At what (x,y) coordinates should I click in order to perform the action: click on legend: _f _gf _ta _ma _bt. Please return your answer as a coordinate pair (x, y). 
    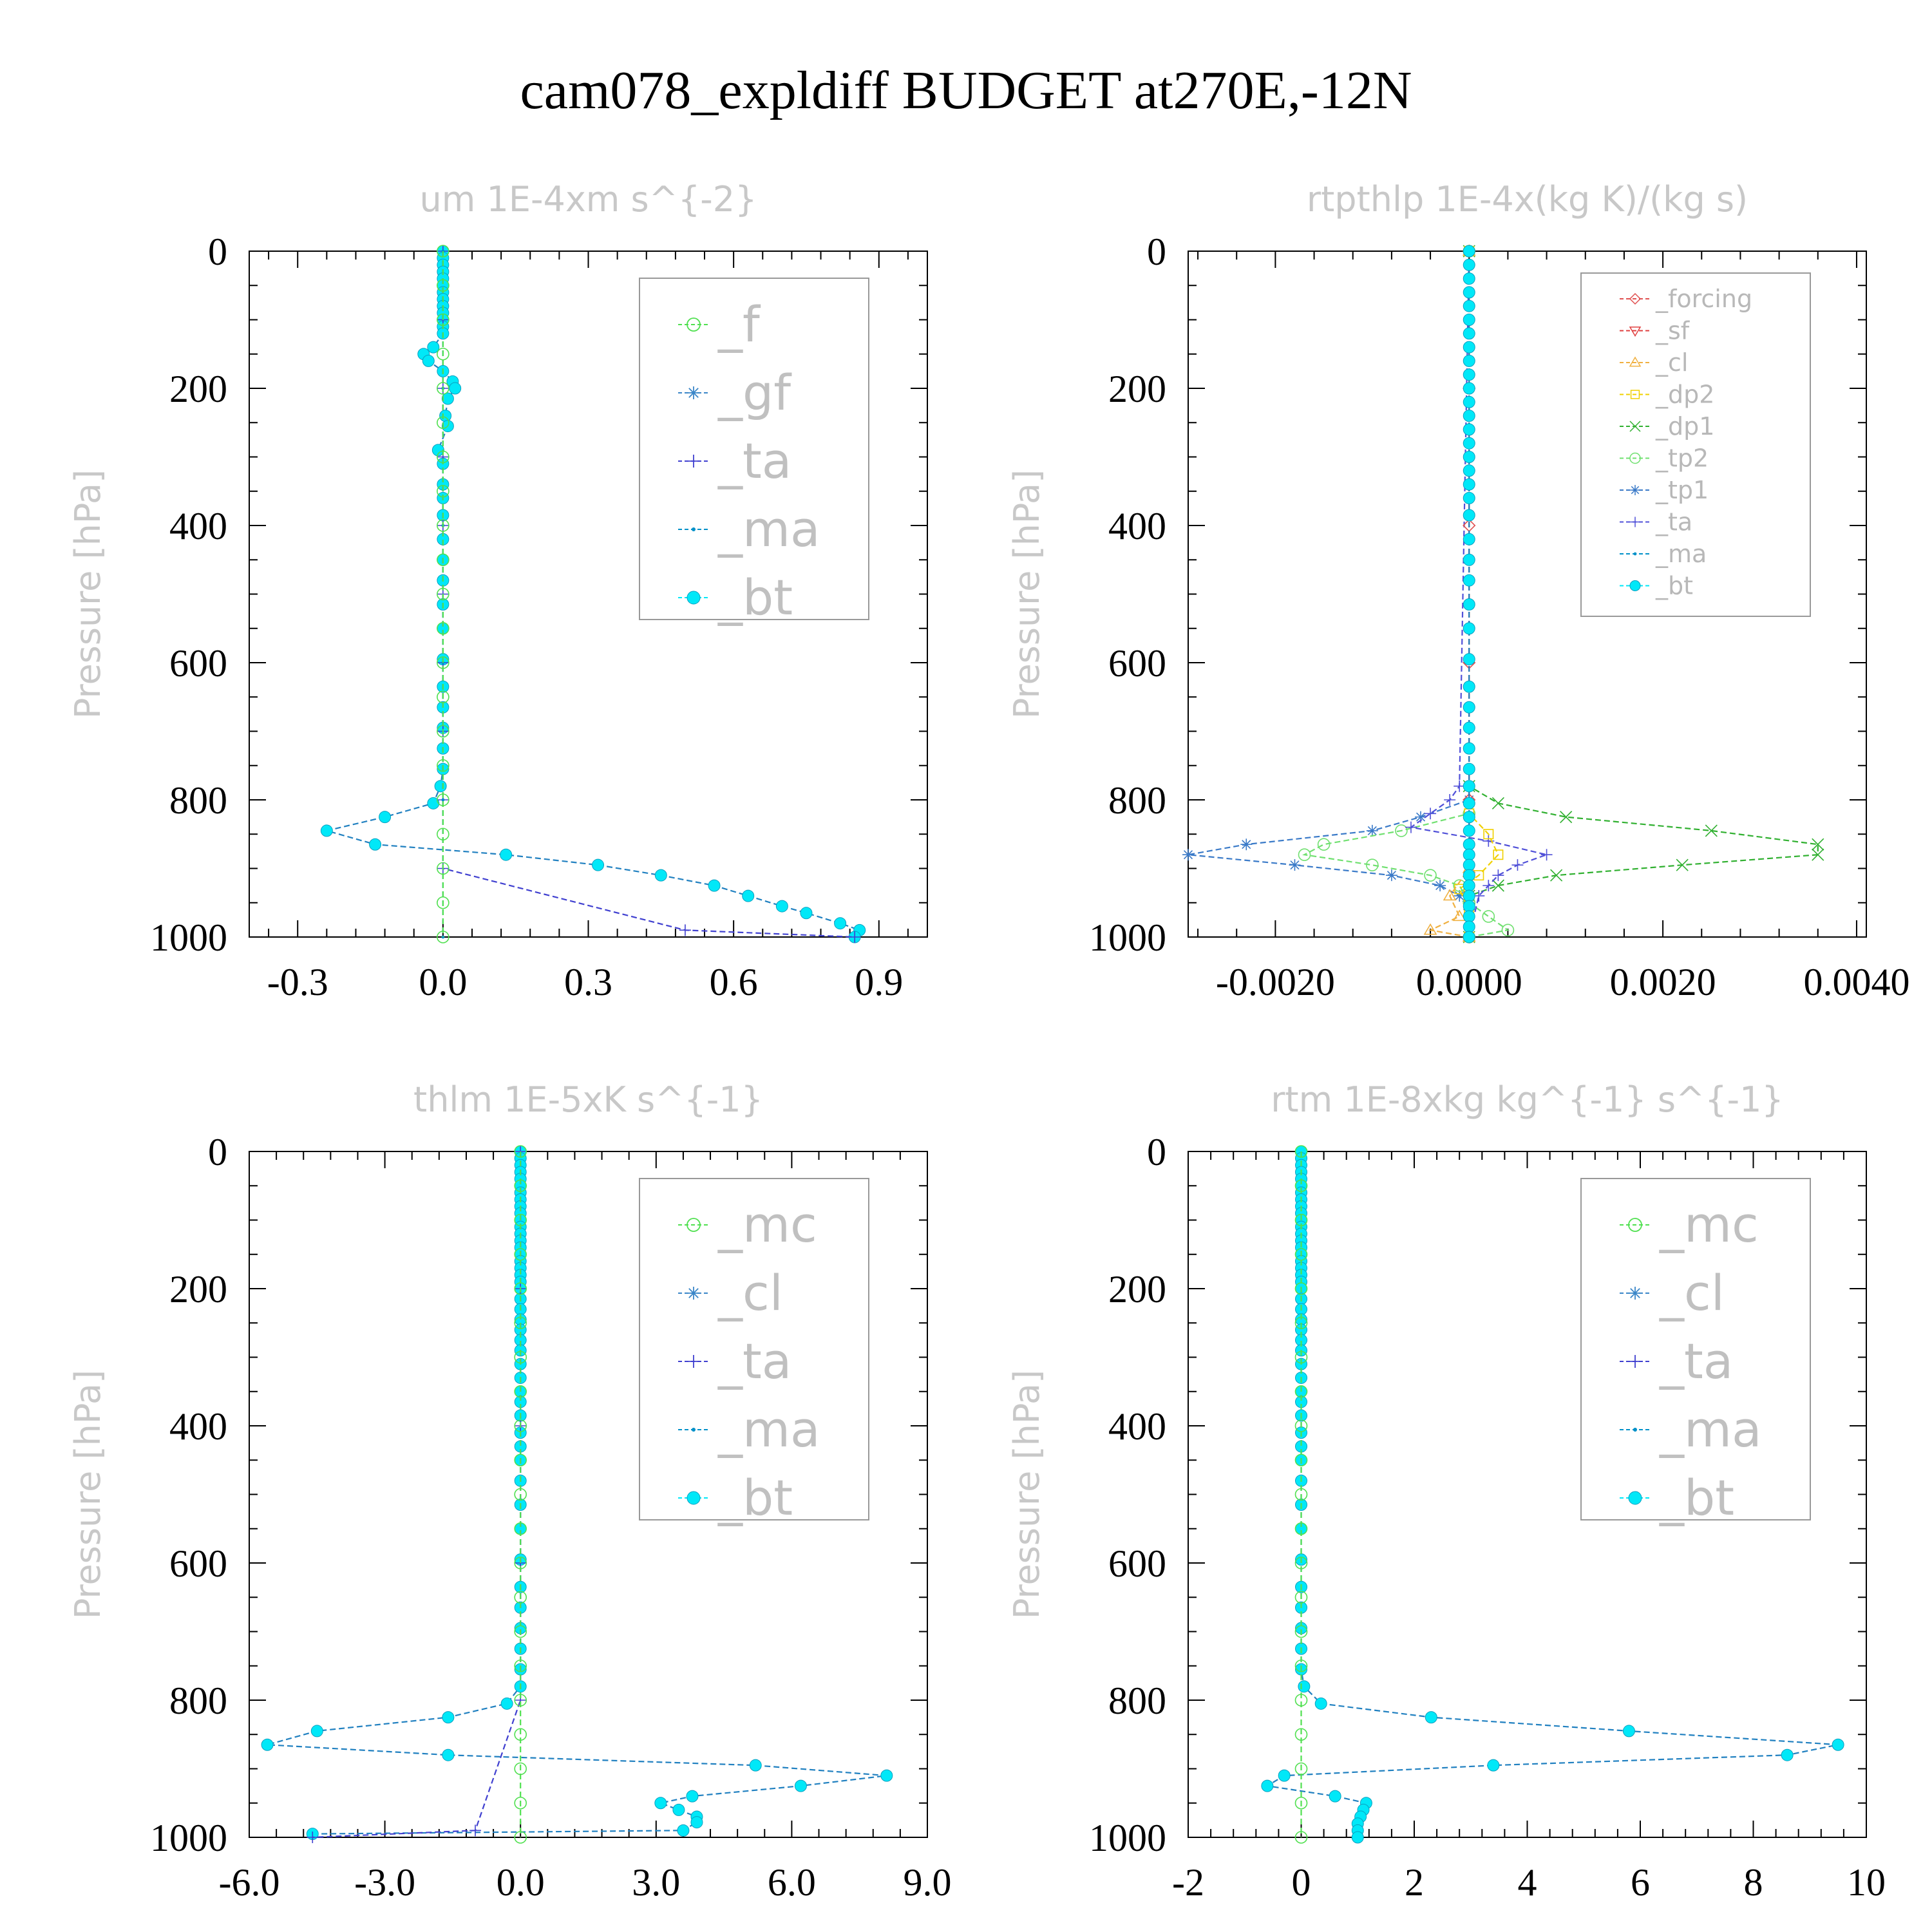
    Looking at the image, I should click on (754, 452).